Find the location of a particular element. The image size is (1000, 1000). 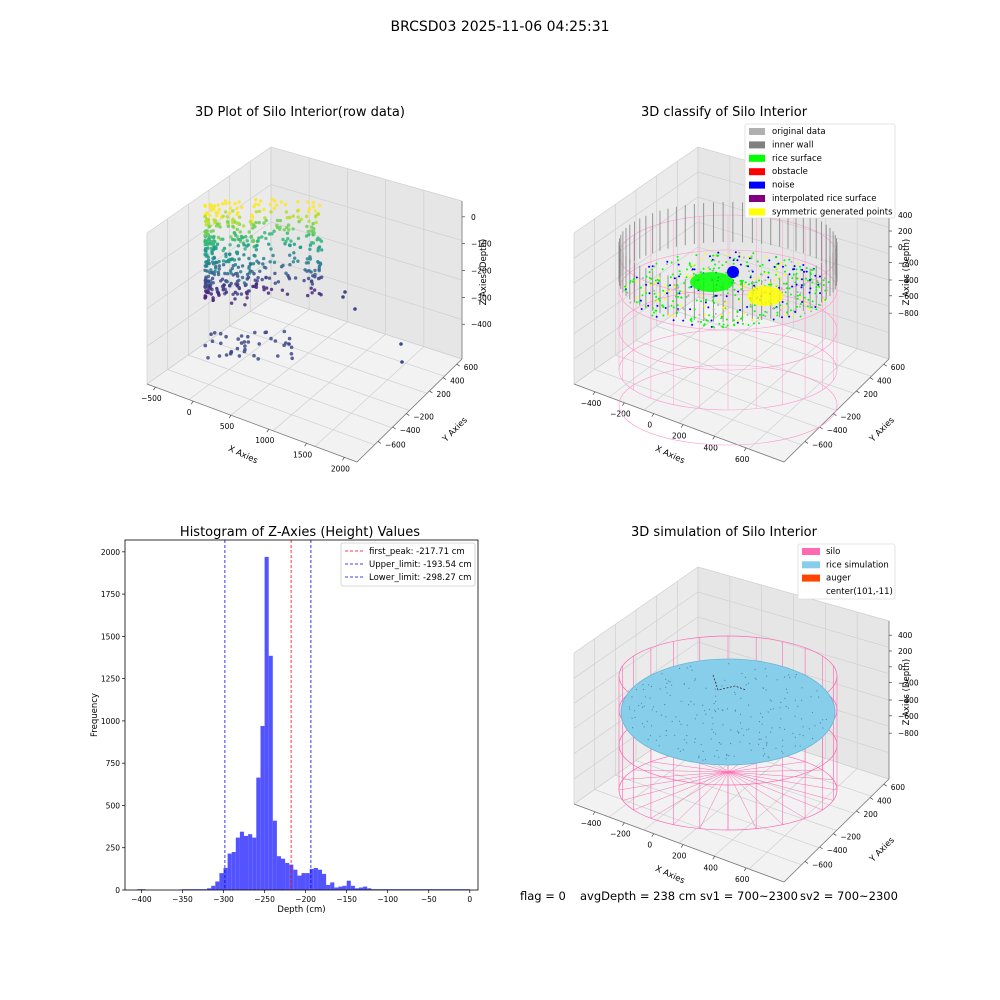

y-tick-label: −200 is located at coordinates (850, 837).